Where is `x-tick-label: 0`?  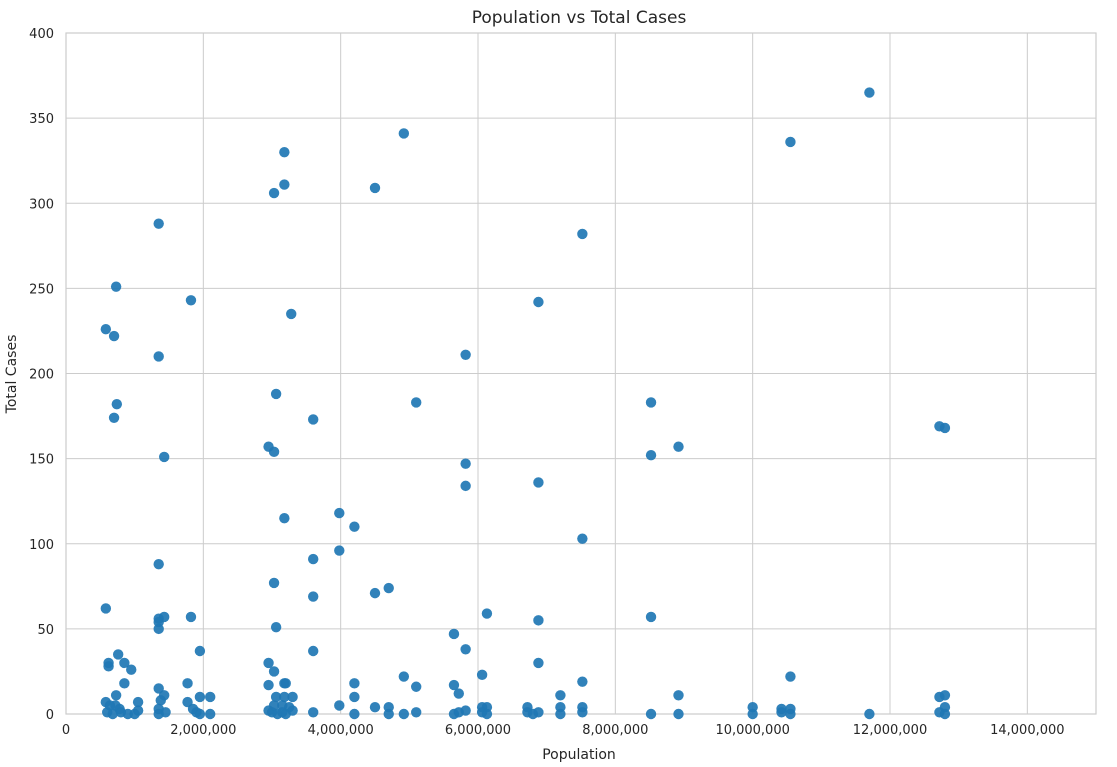
x-tick-label: 0 is located at coordinates (66, 730).